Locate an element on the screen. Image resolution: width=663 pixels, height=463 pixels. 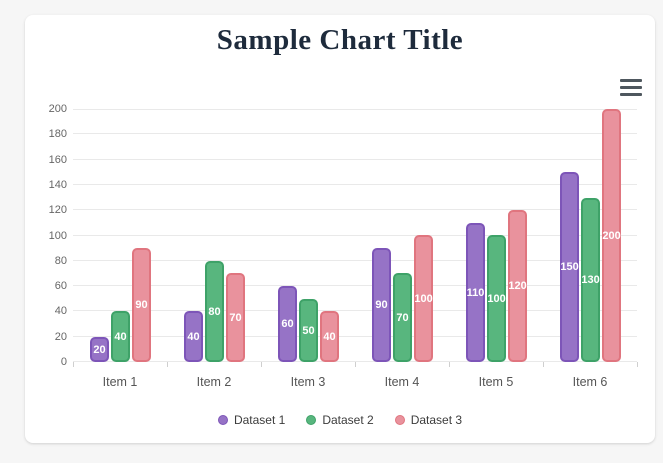
y-tick-label-120: 120 is located at coordinates (57, 210).